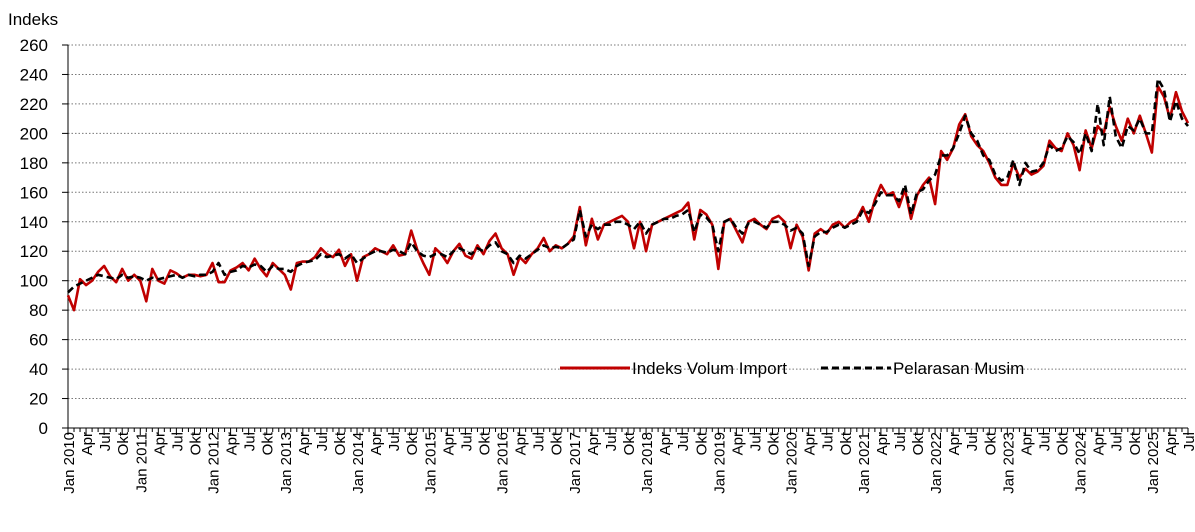  Describe the element at coordinates (34, 74) in the screenshot. I see `y-tick-label: 240` at that location.